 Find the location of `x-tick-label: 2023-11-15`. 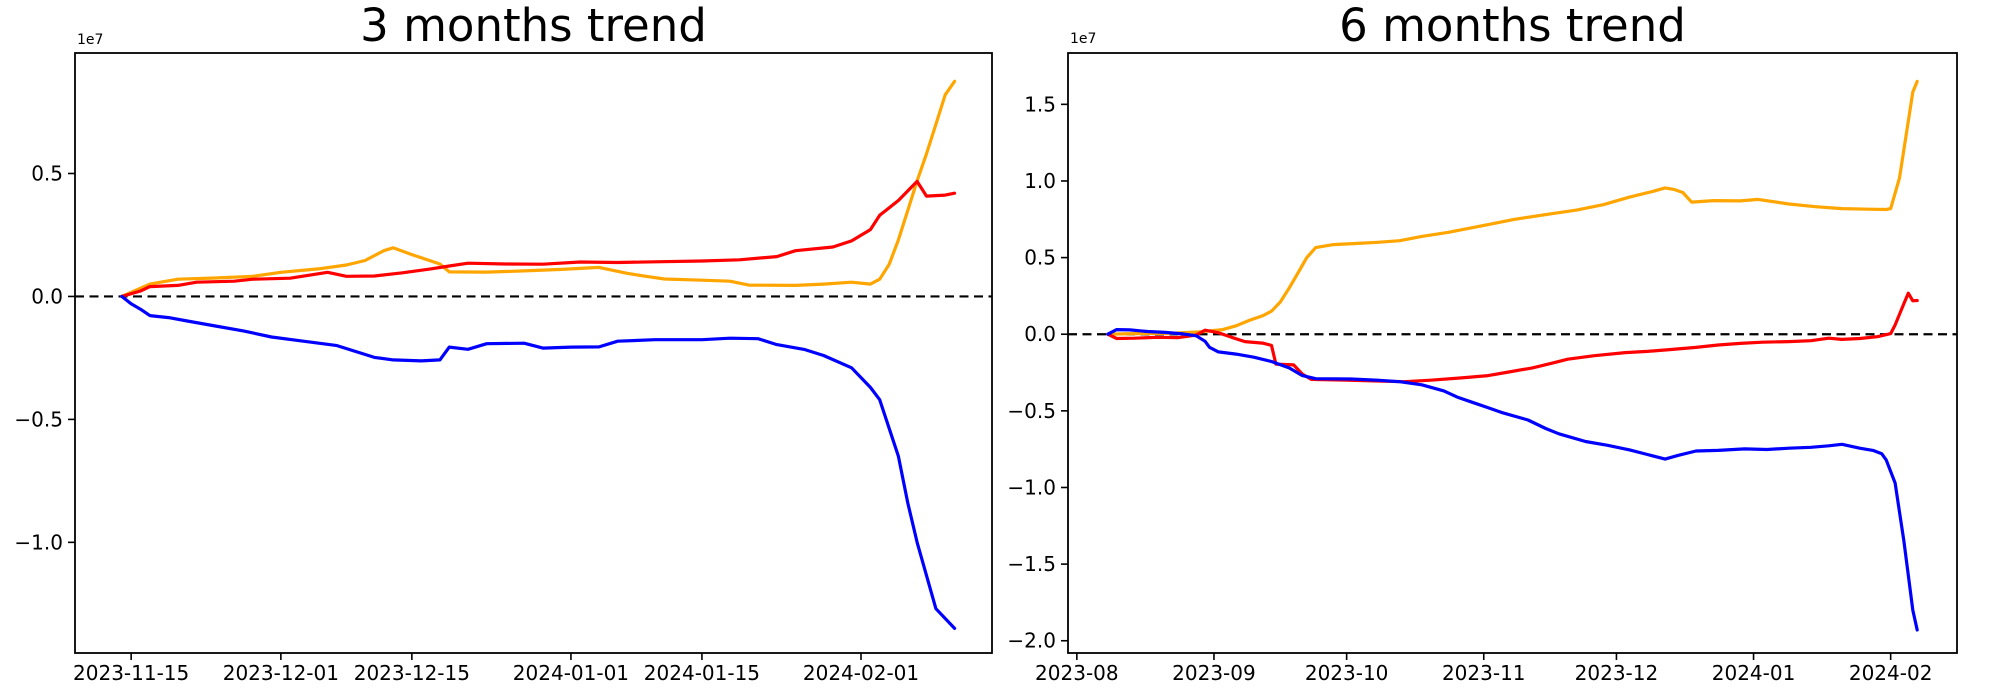

x-tick-label: 2023-11-15 is located at coordinates (131, 673).